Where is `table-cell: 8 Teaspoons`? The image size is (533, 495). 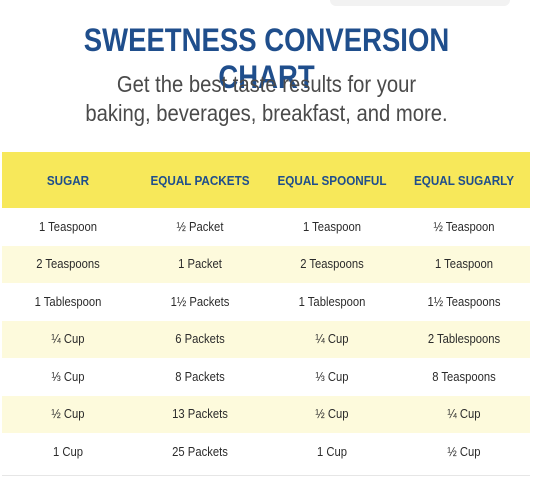 table-cell: 8 Teaspoons is located at coordinates (464, 376).